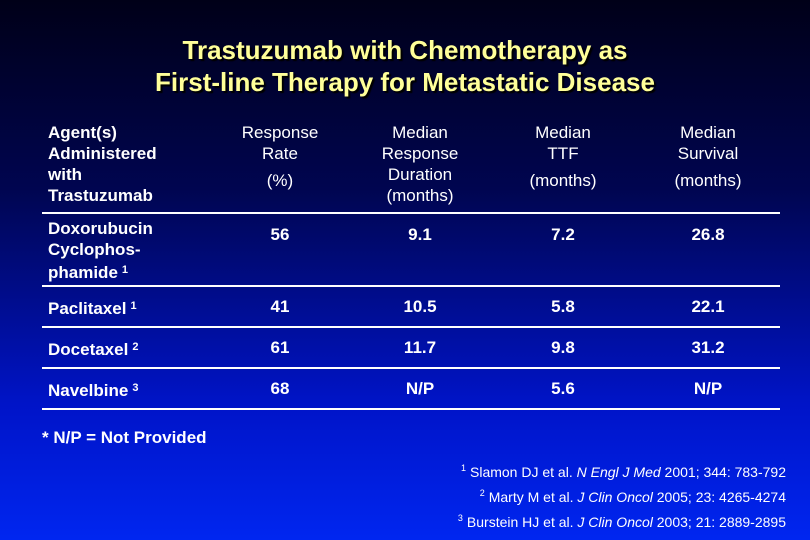 This screenshot has height=540, width=810. I want to click on survival-cell: N/P, so click(708, 388).